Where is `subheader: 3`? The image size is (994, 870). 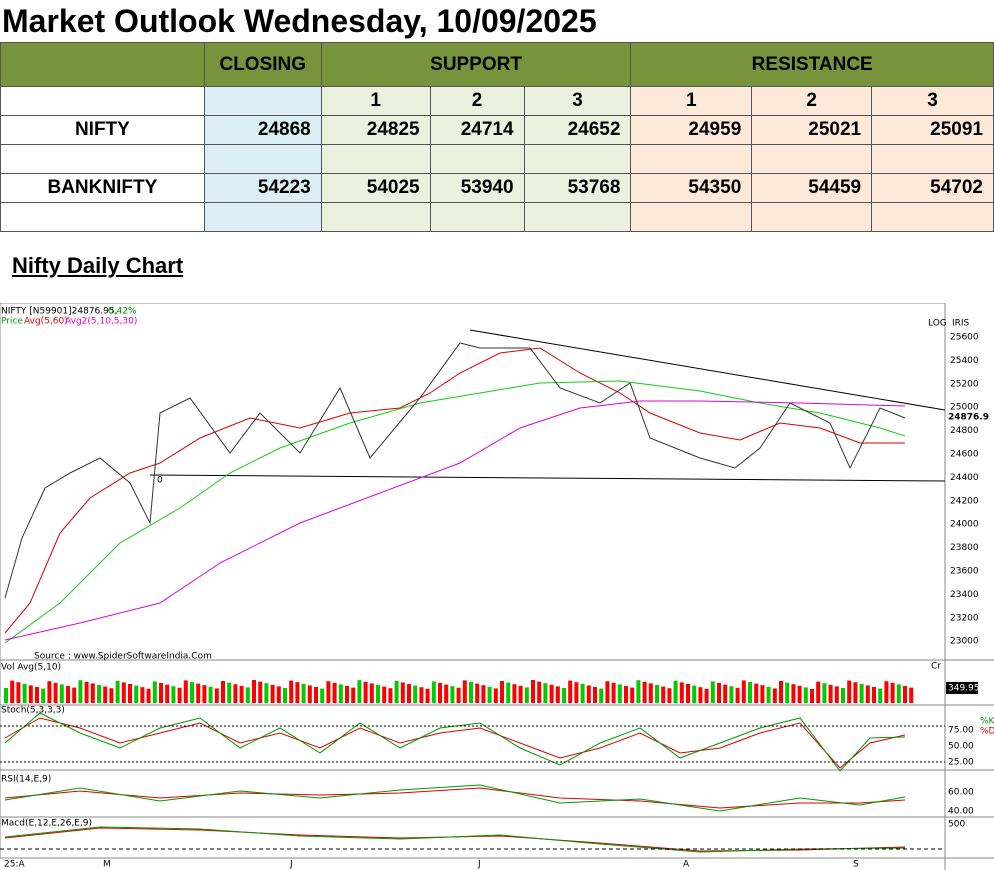 subheader: 3 is located at coordinates (577, 101).